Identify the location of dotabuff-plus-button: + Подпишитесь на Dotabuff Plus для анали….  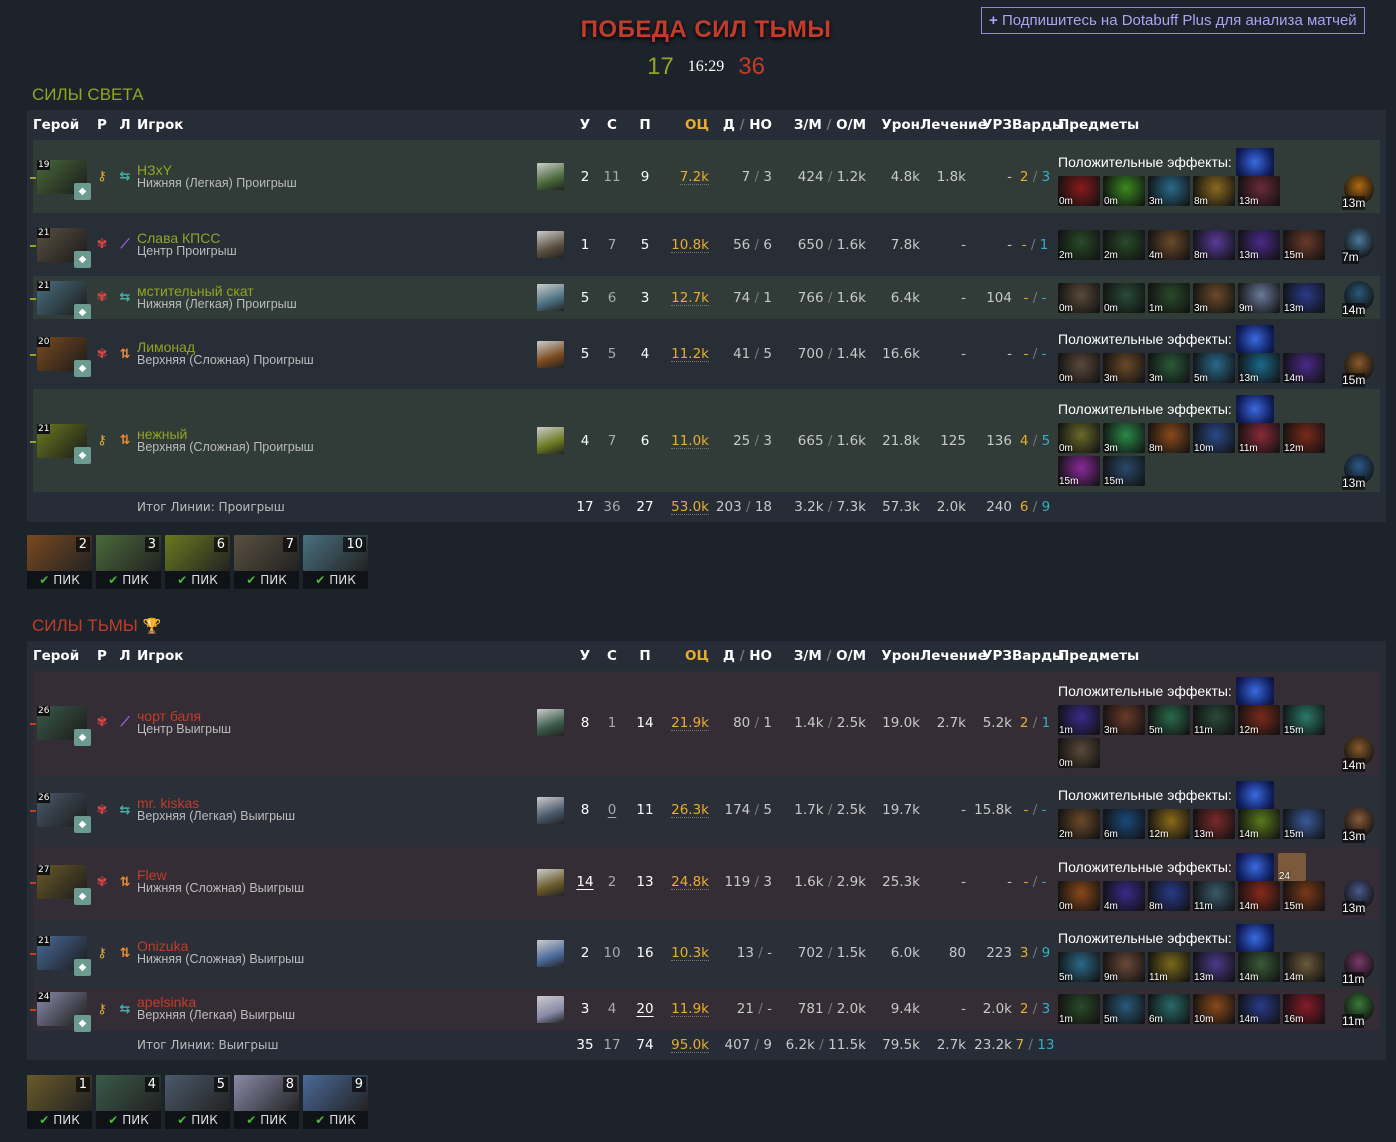
(1173, 20).